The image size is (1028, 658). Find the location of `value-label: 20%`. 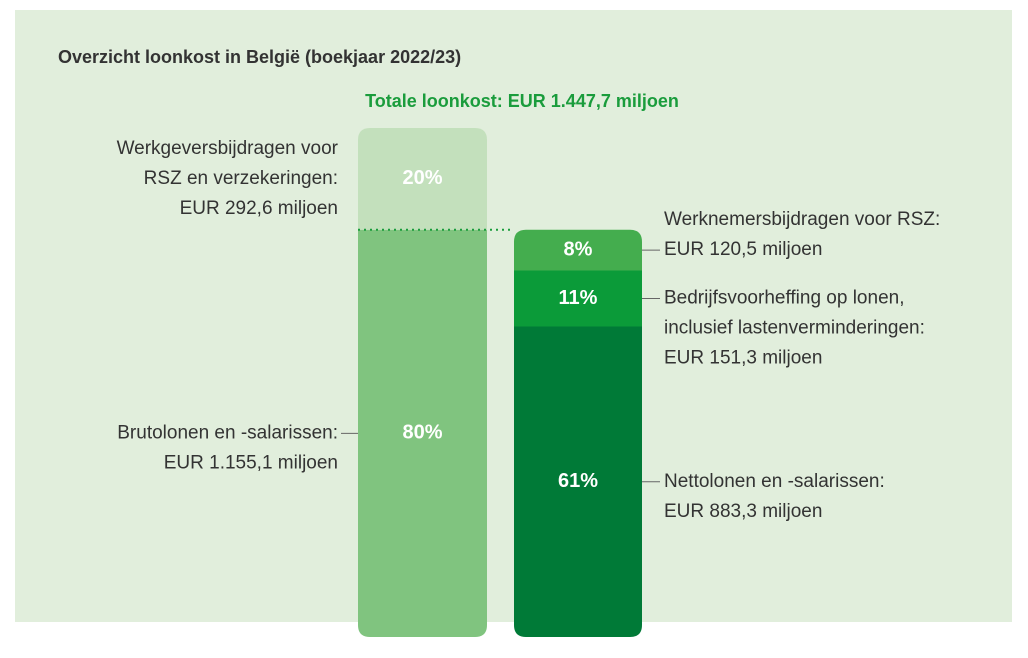

value-label: 20% is located at coordinates (422, 178).